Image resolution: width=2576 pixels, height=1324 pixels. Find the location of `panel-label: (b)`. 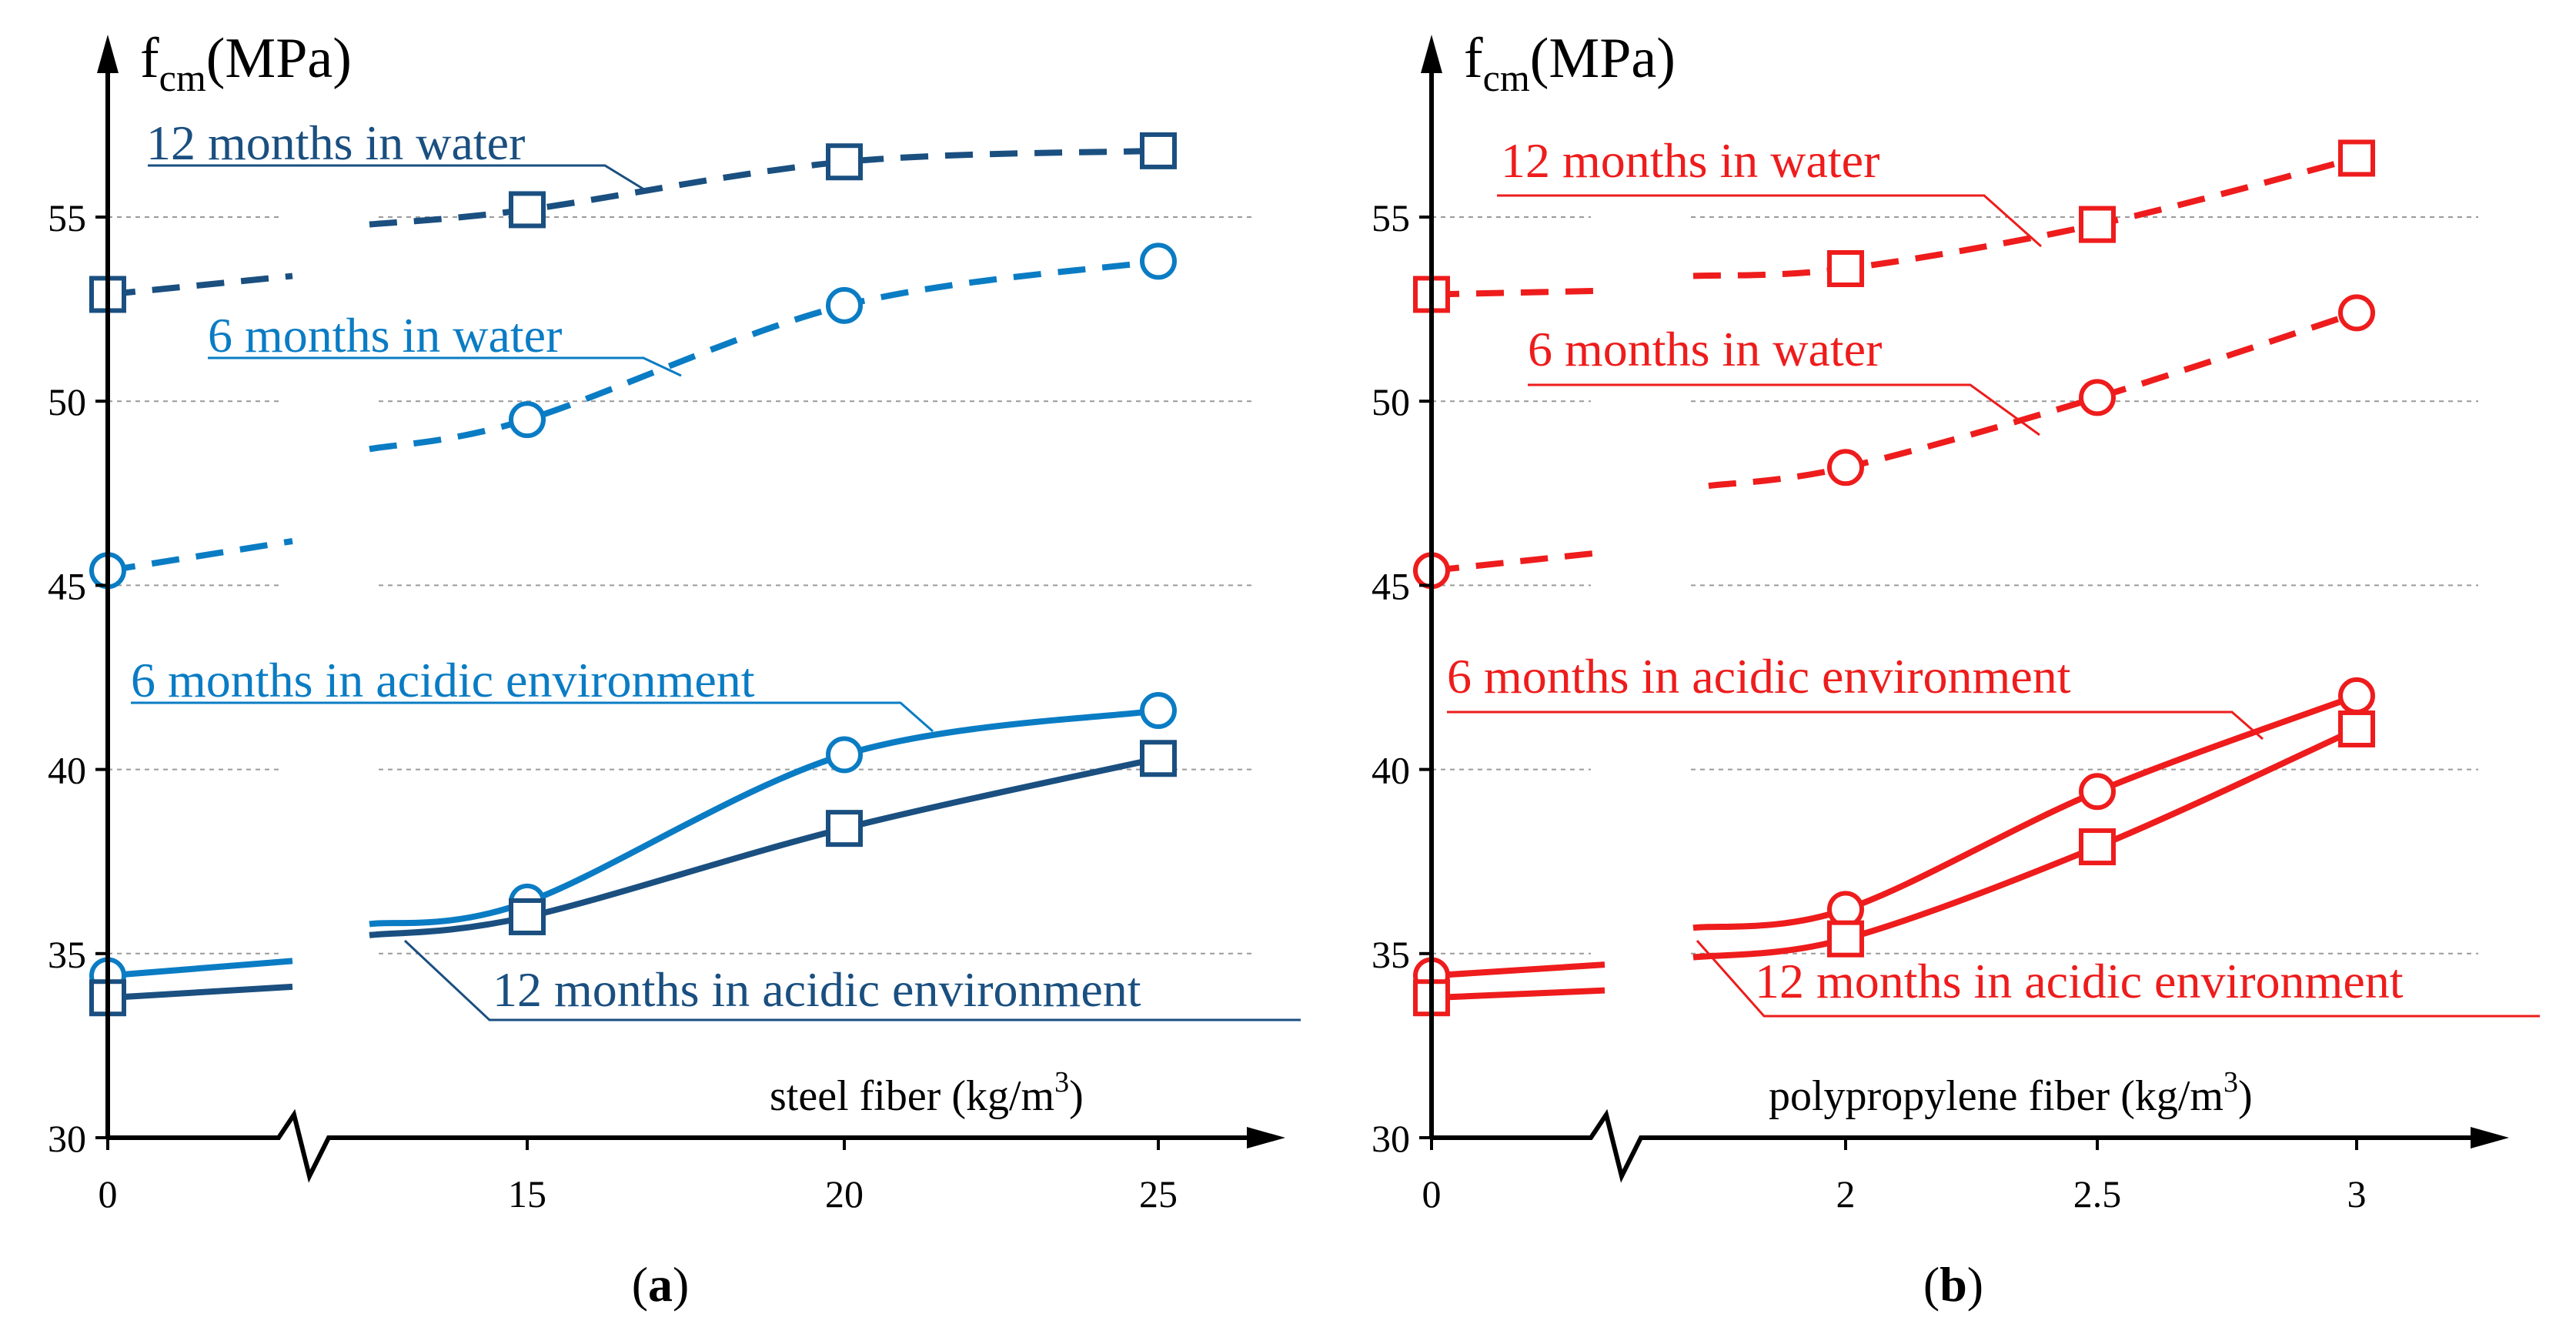

panel-label: (b) is located at coordinates (1953, 1284).